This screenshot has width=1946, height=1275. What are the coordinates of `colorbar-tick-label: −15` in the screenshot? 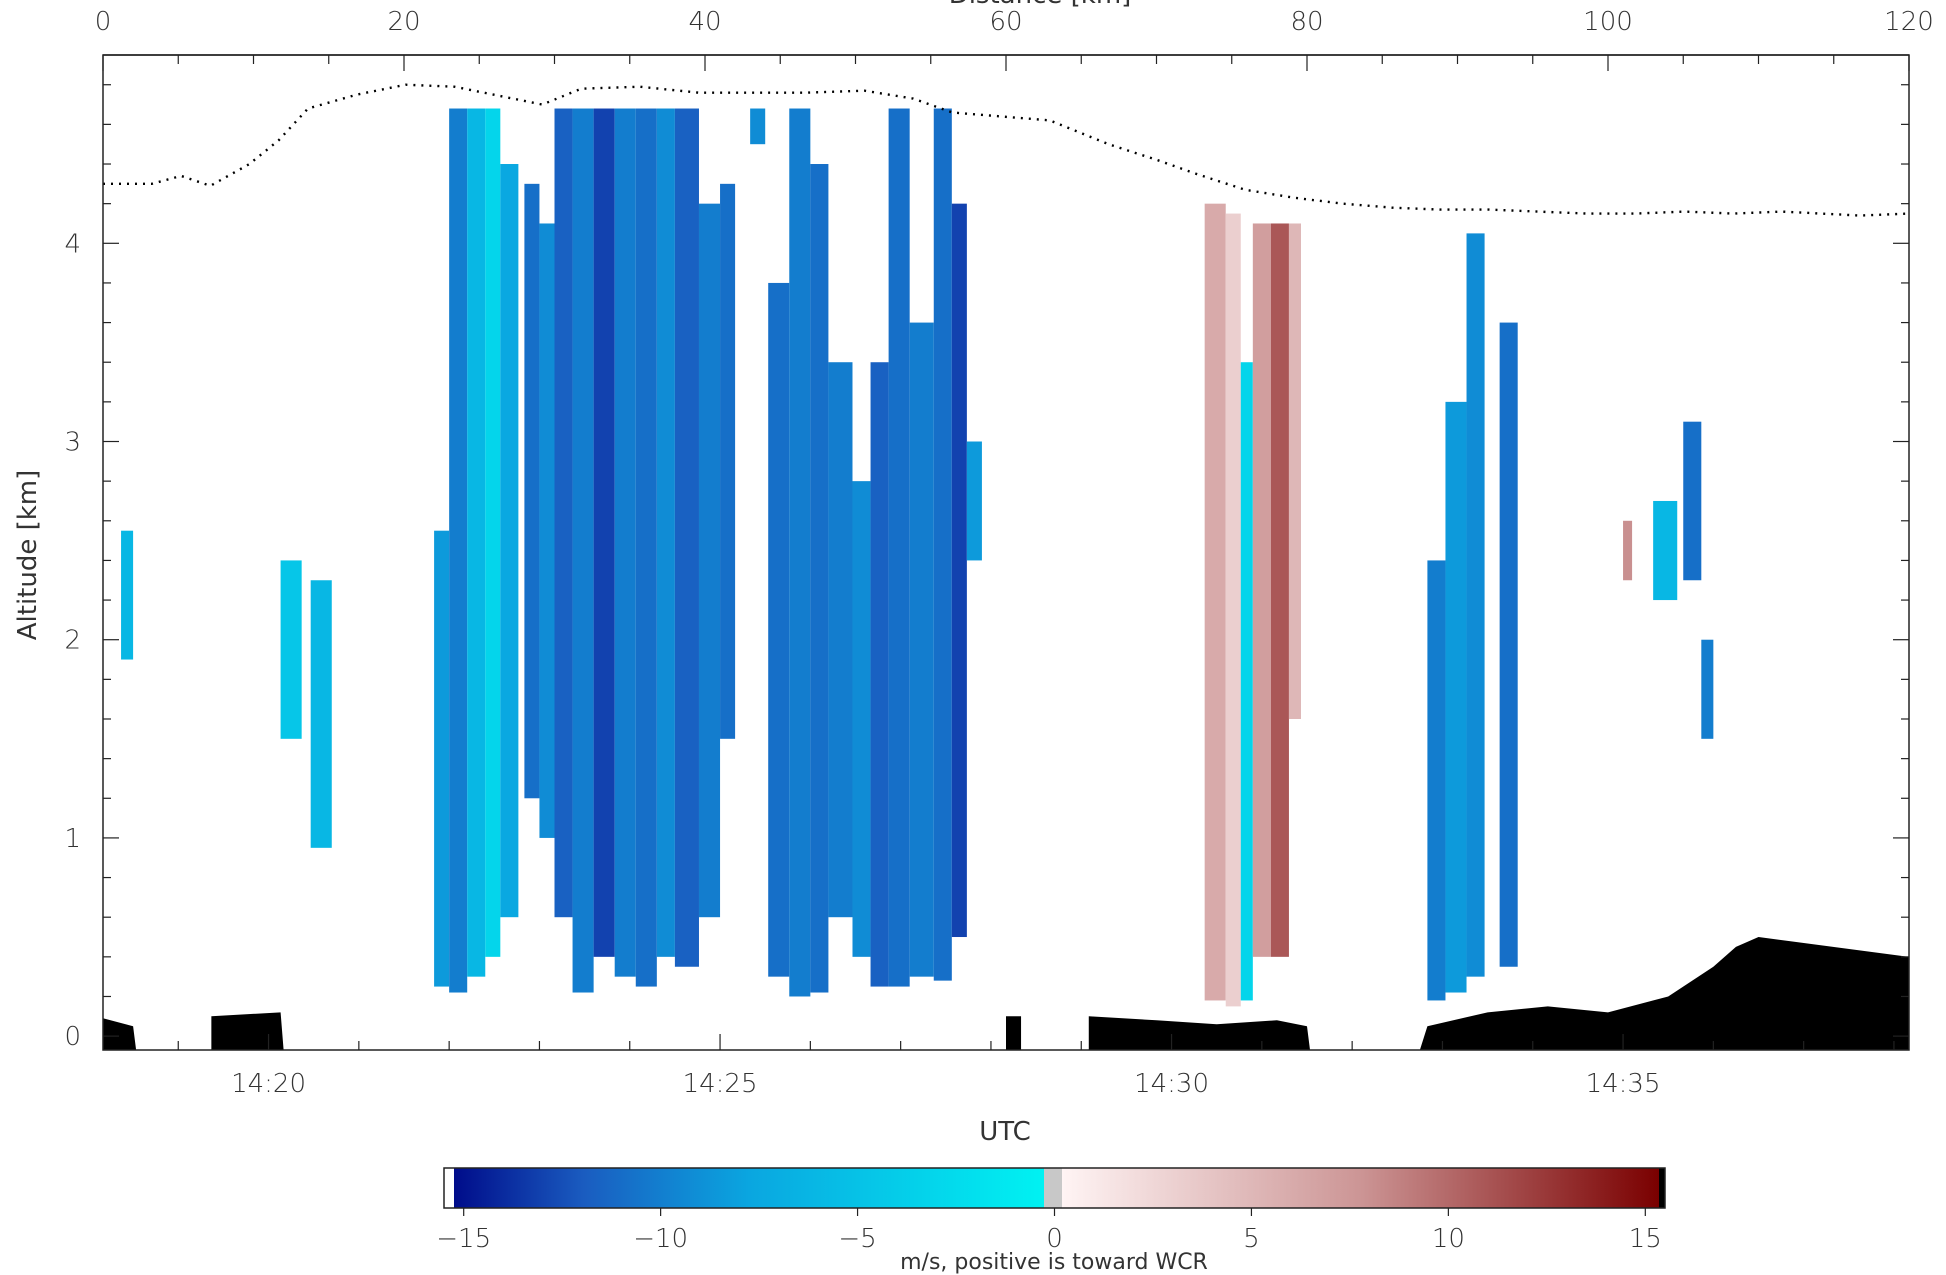 It's located at (463, 1239).